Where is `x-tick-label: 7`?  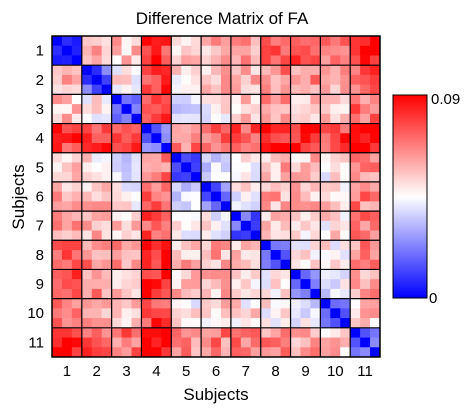 x-tick-label: 7 is located at coordinates (246, 371).